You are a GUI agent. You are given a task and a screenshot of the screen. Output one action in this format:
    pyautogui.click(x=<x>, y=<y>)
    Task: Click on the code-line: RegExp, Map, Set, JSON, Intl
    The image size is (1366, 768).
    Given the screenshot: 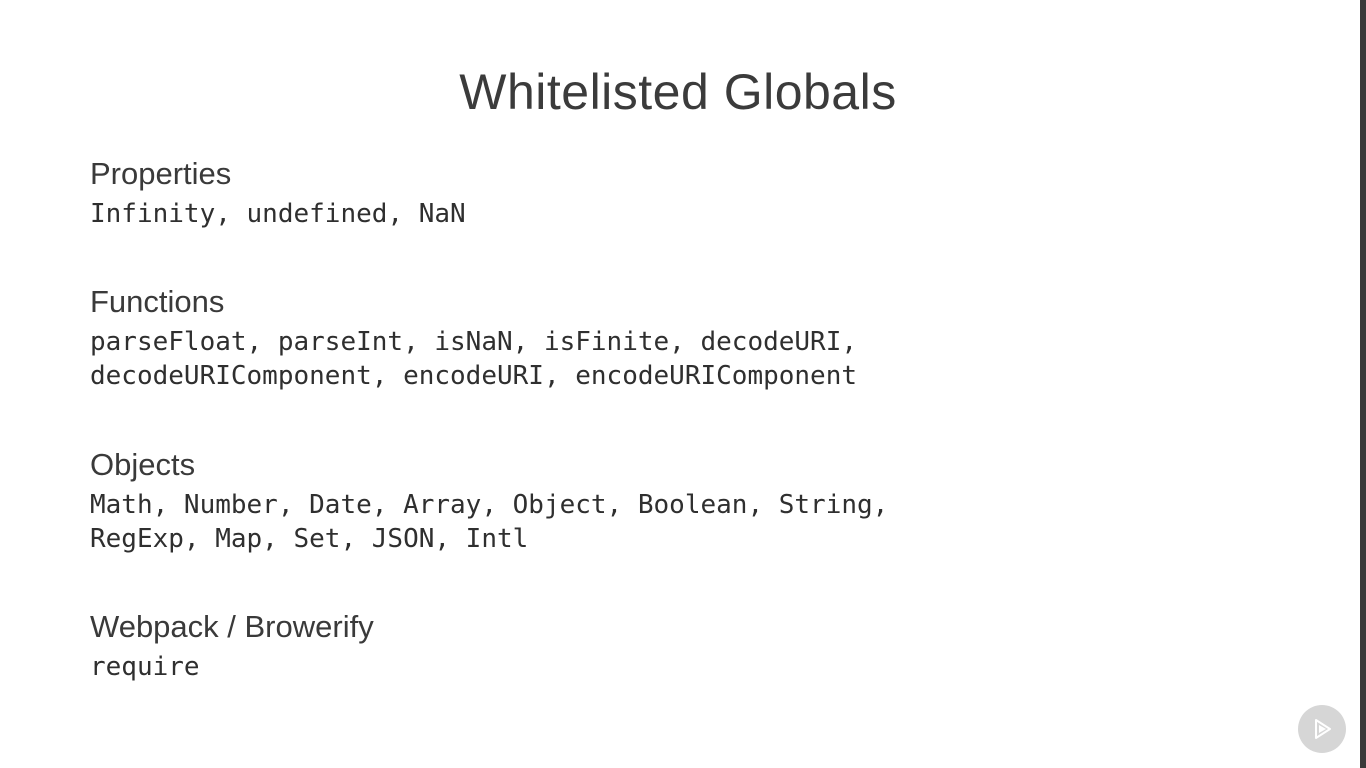 What is the action you would take?
    pyautogui.click(x=309, y=539)
    